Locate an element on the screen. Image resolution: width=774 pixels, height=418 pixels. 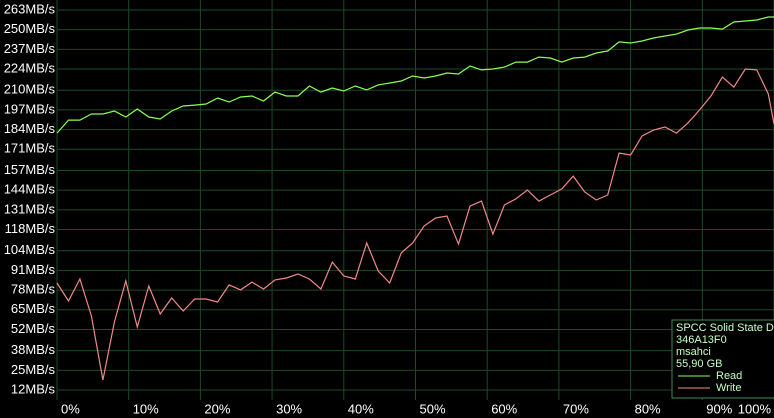
x-tick-label: 90% is located at coordinates (719, 408).